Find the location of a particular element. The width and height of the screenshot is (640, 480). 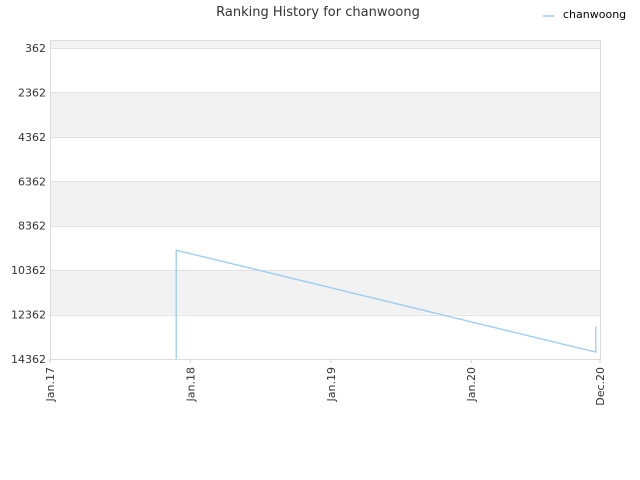

x-axis: Jan.17 Jan.18 Jan.19 Jan.20 Dec.20 is located at coordinates (325, 382).